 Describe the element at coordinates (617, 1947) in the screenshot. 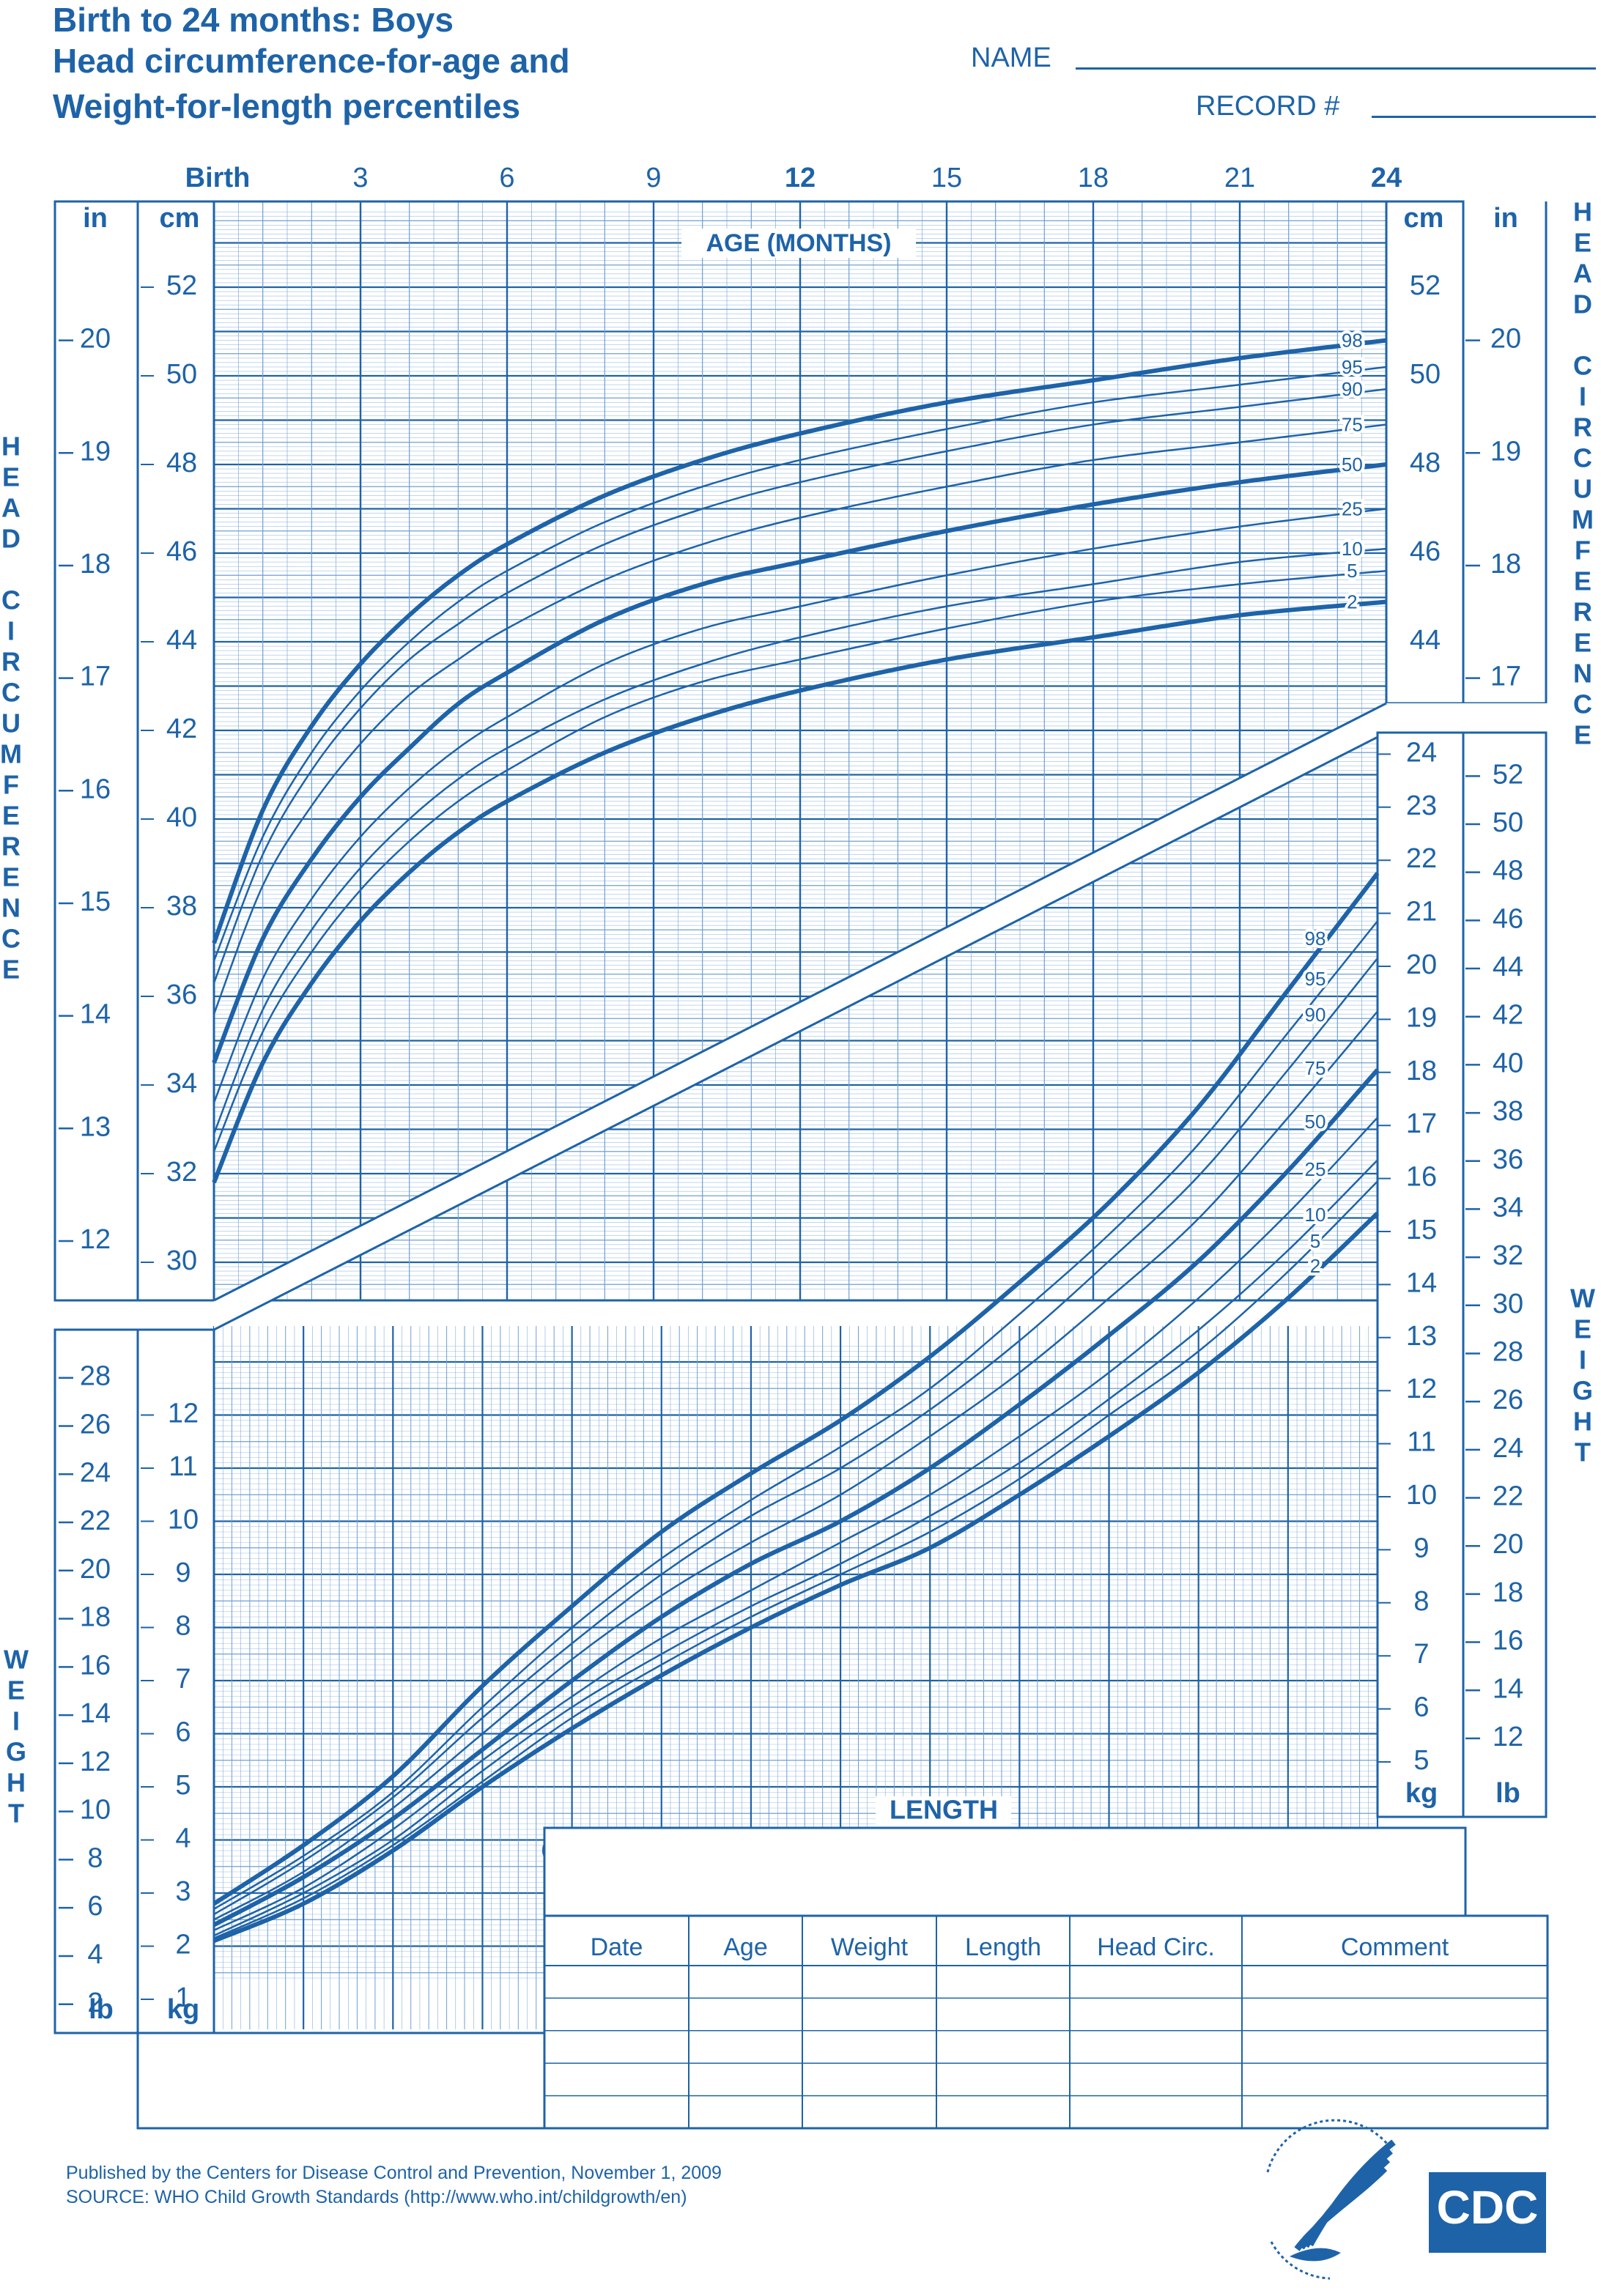

I see `table-header-0: Date` at that location.